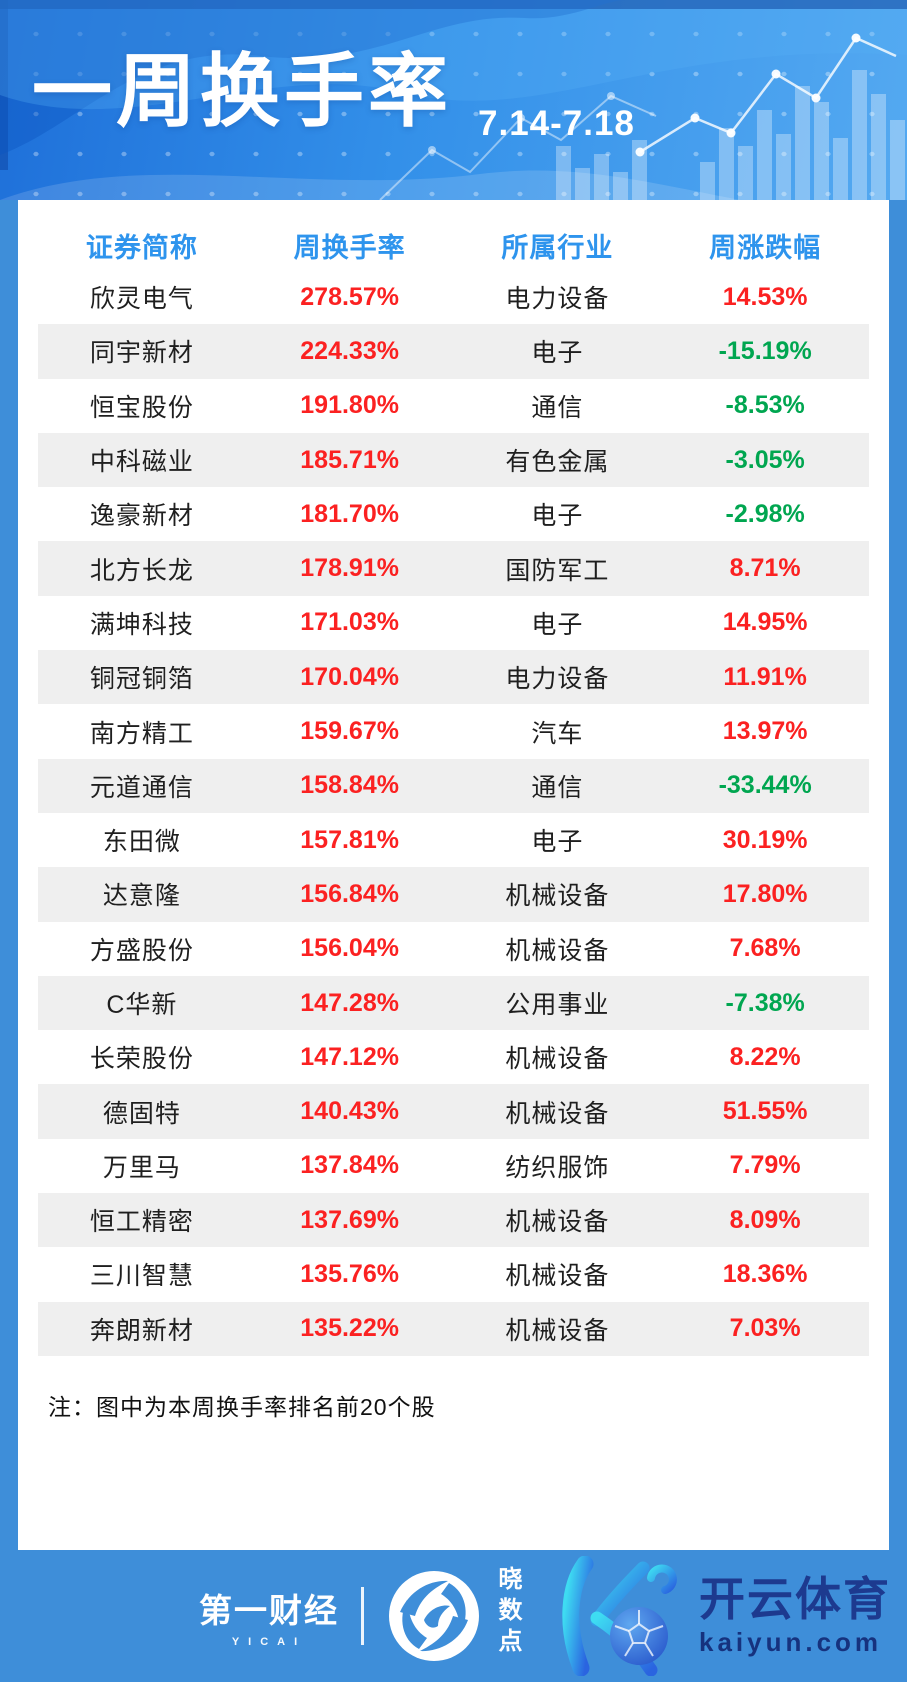 The height and width of the screenshot is (1682, 907). I want to click on xiaoshudian-logo-text: 晓数点, so click(507, 1612).